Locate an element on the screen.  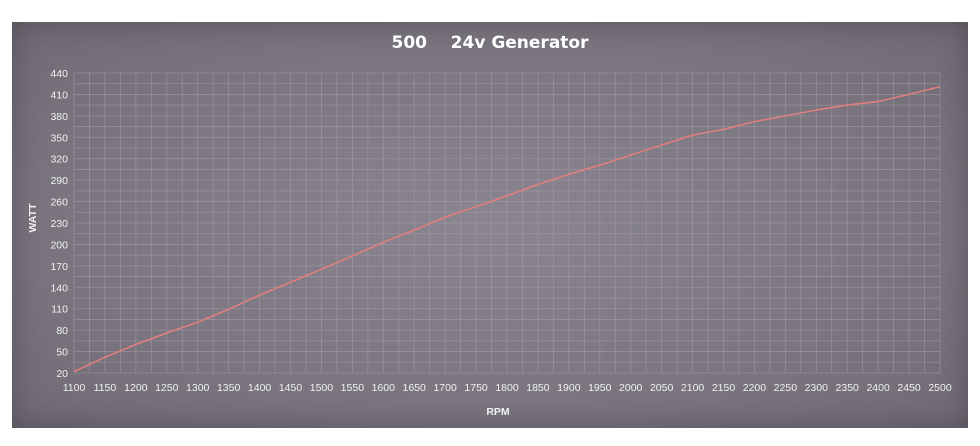
y-tick-label: 380 is located at coordinates (59, 117).